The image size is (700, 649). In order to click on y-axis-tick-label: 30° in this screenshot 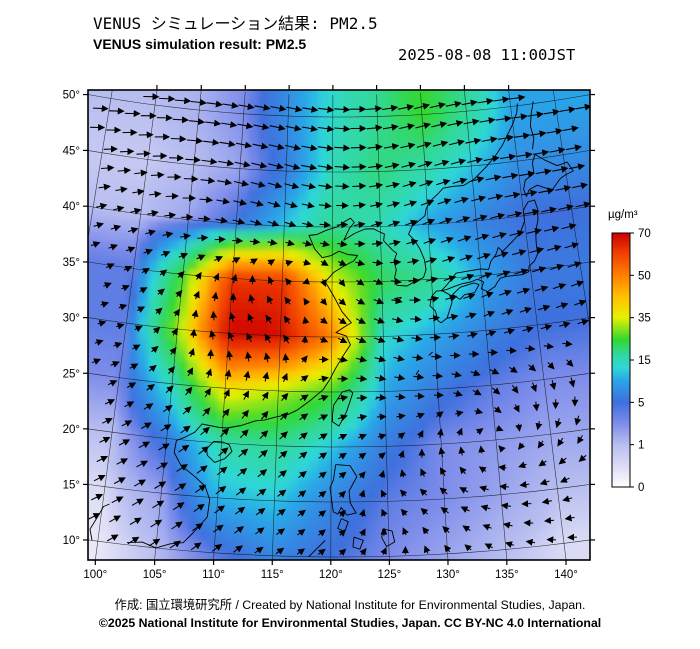, I will do `click(71, 319)`.